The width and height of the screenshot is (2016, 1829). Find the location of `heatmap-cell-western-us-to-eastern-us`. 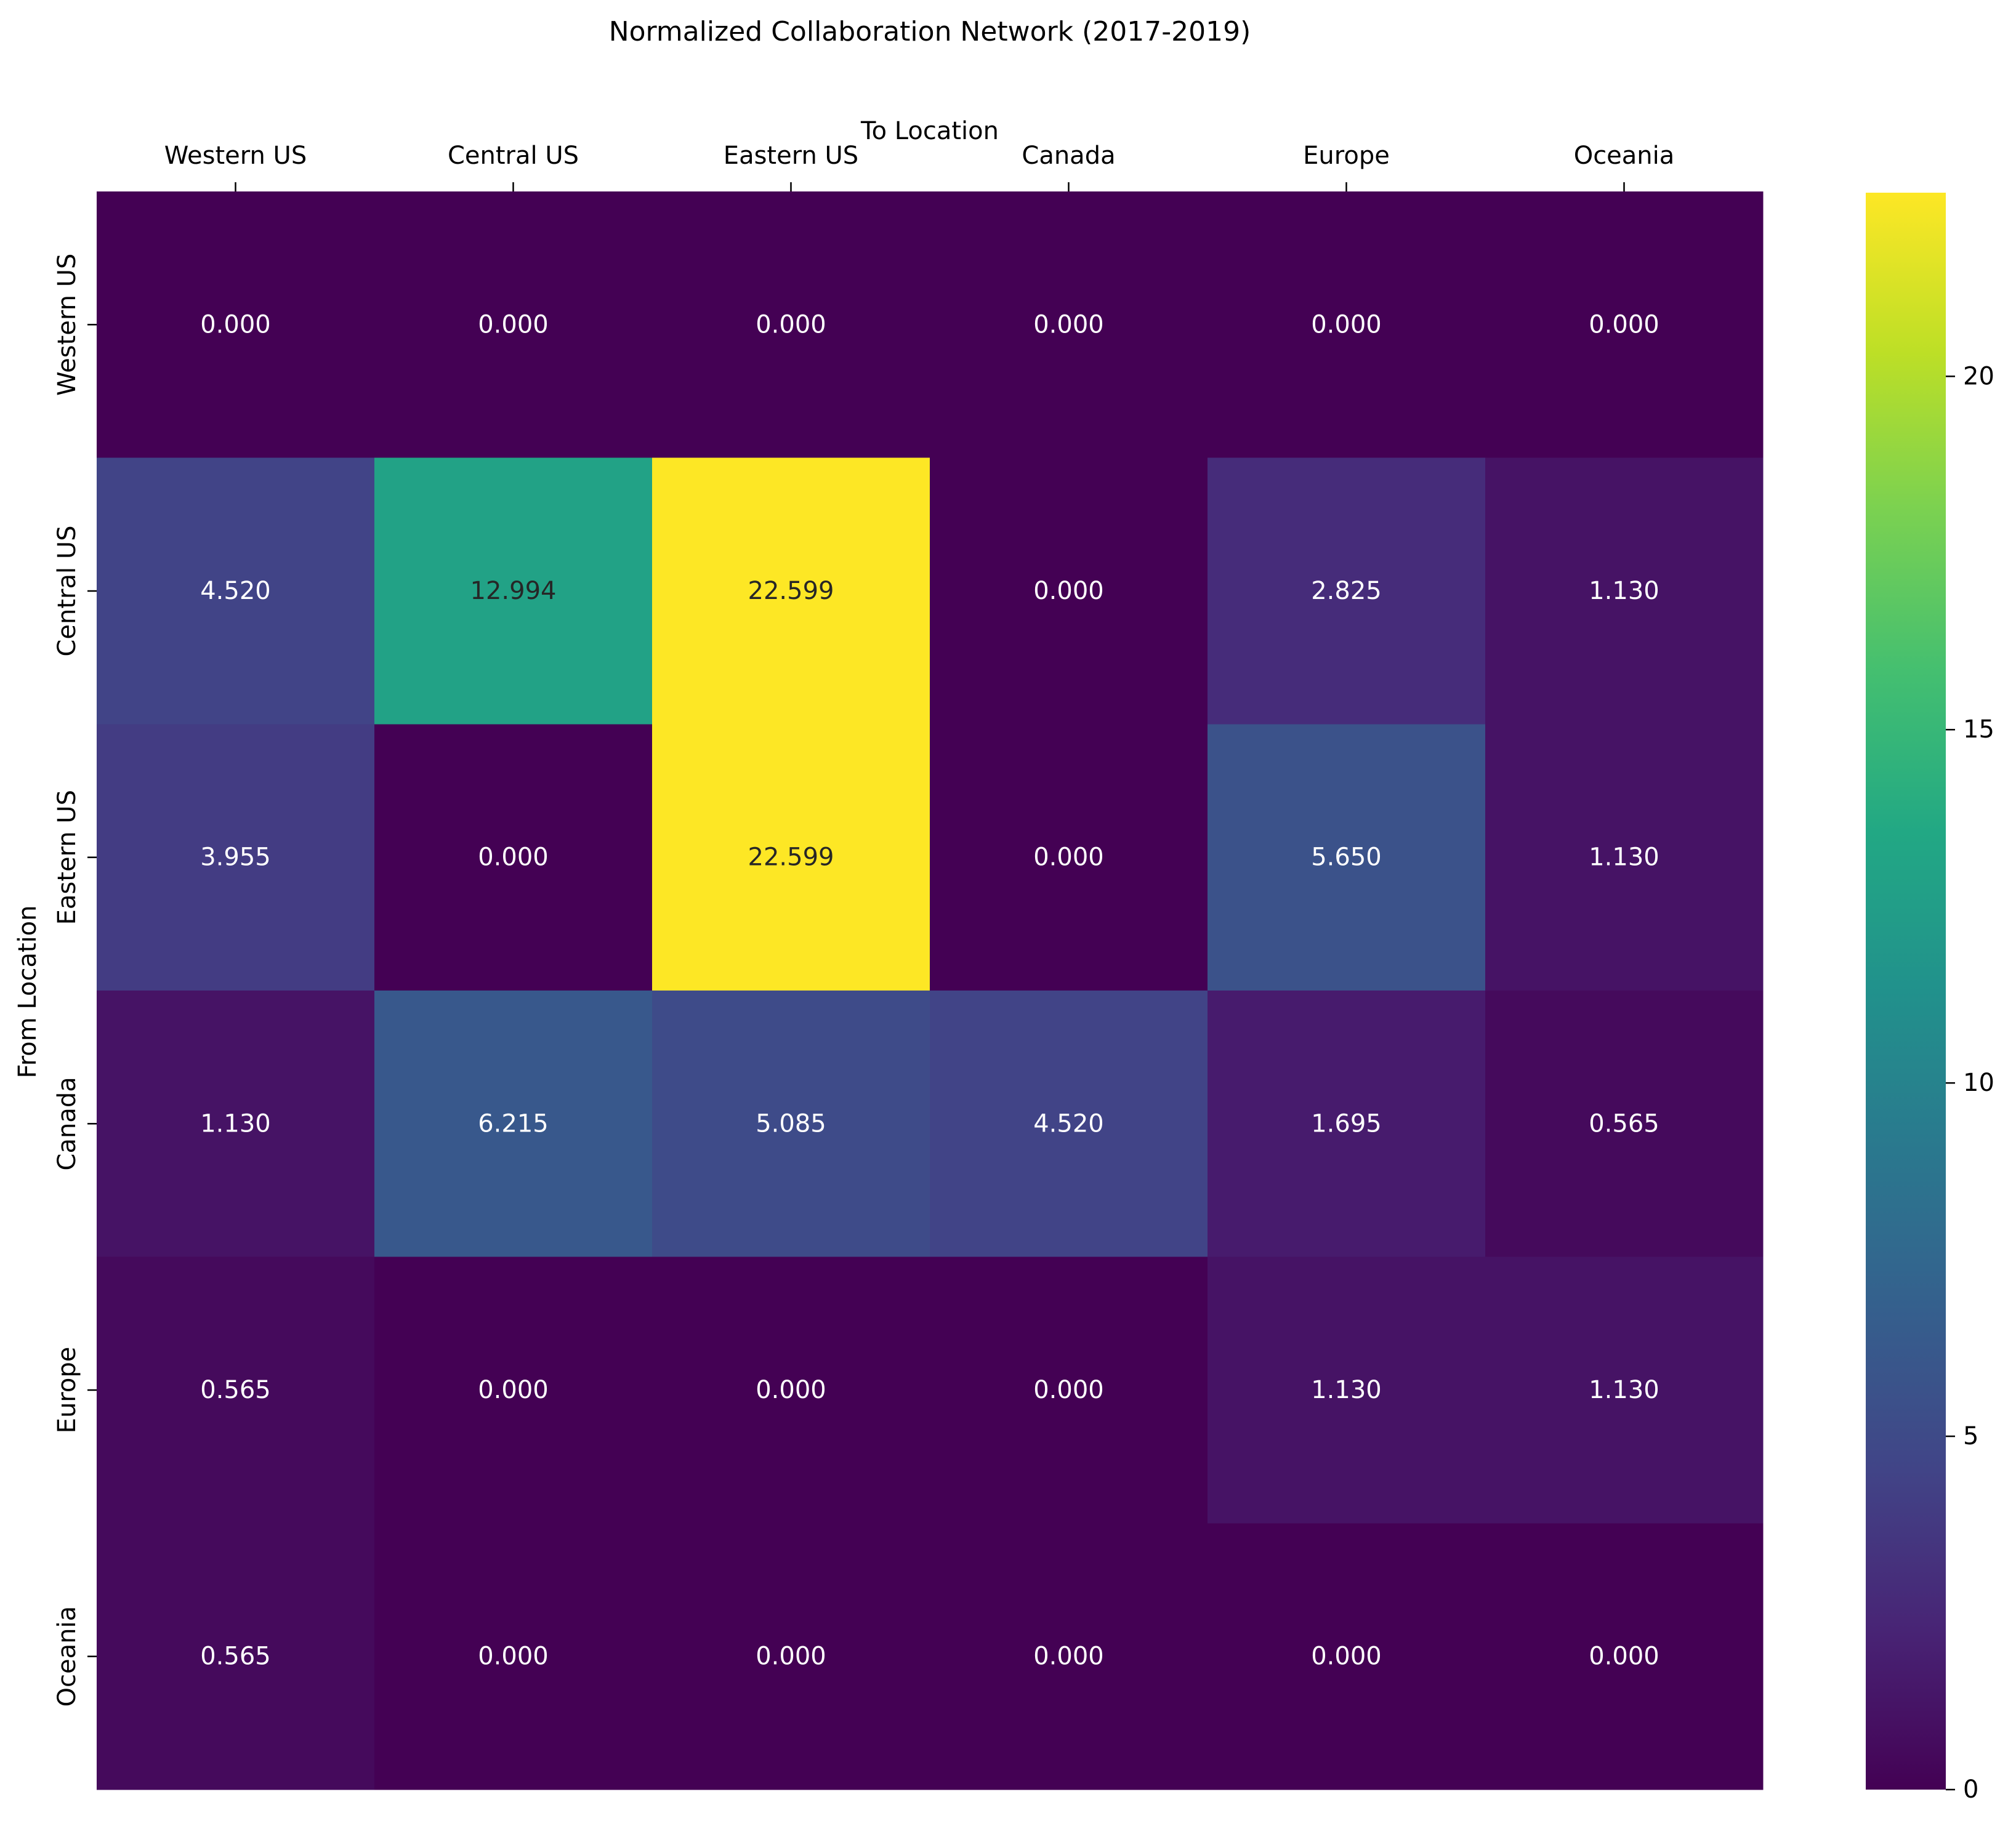

heatmap-cell-western-us-to-eastern-us is located at coordinates (791, 325).